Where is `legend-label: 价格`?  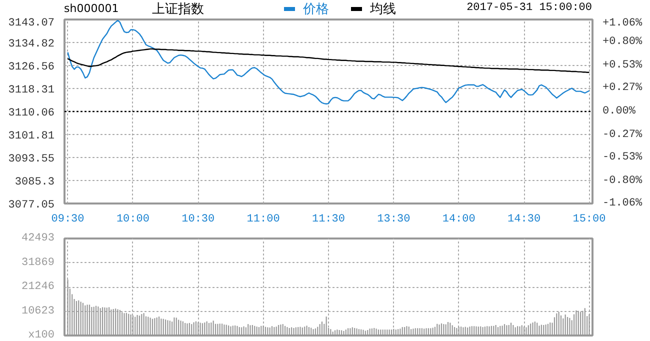
legend-label: 价格 is located at coordinates (316, 9).